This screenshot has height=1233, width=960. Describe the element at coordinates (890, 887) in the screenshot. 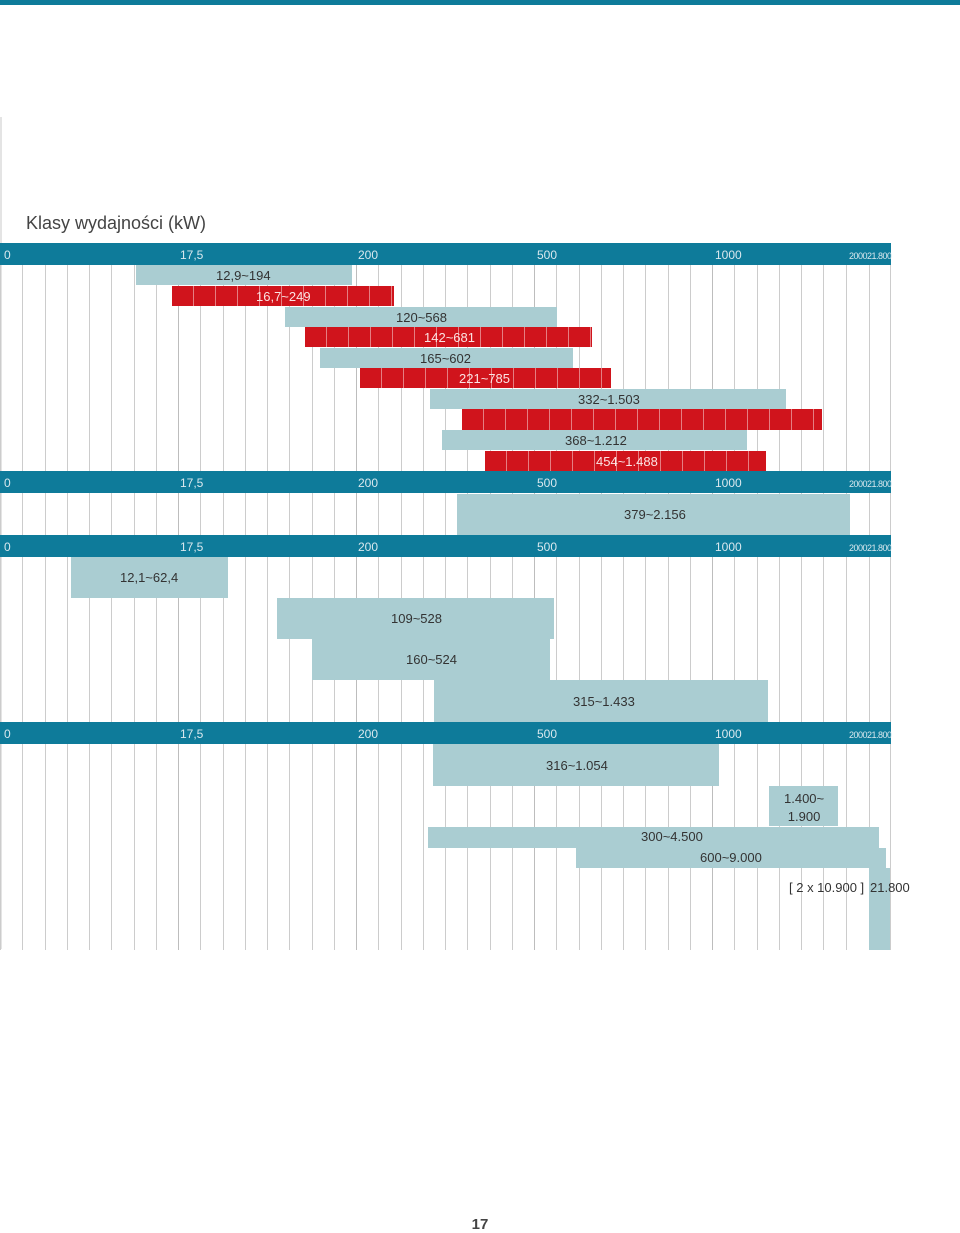

I see `bar-label: 21.800` at that location.